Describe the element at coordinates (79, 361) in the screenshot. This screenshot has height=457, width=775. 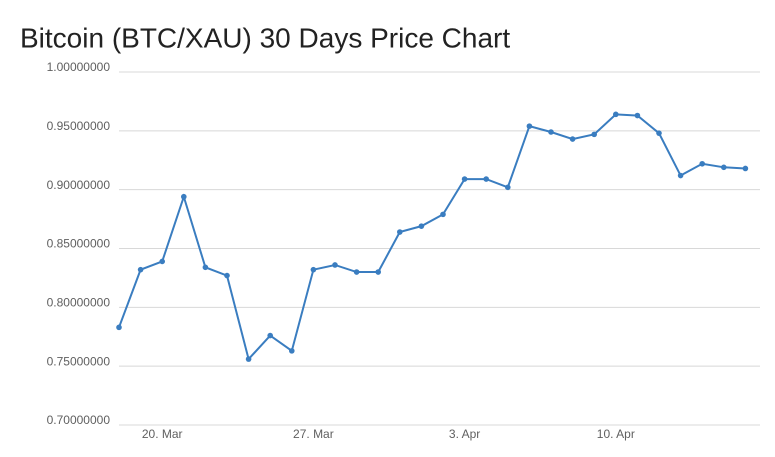
I see `y-tick-label: 0.75000000` at that location.